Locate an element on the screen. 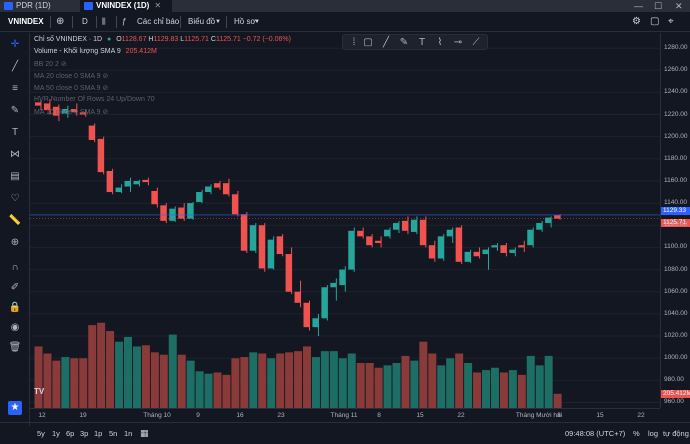  indicator-legend: MA 10 close 0 SMA 9 ⊘ is located at coordinates (71, 112).